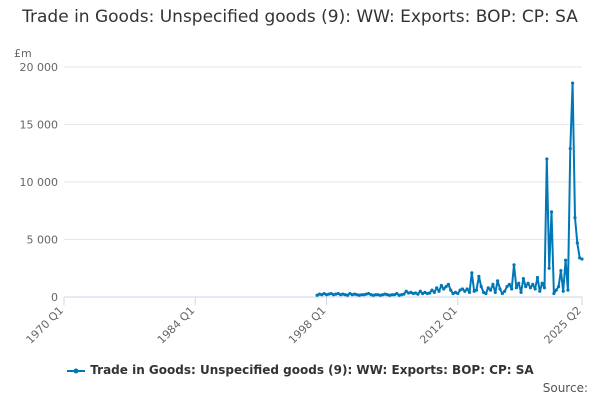  I want to click on y-tick-label: 10 000, so click(39, 182).